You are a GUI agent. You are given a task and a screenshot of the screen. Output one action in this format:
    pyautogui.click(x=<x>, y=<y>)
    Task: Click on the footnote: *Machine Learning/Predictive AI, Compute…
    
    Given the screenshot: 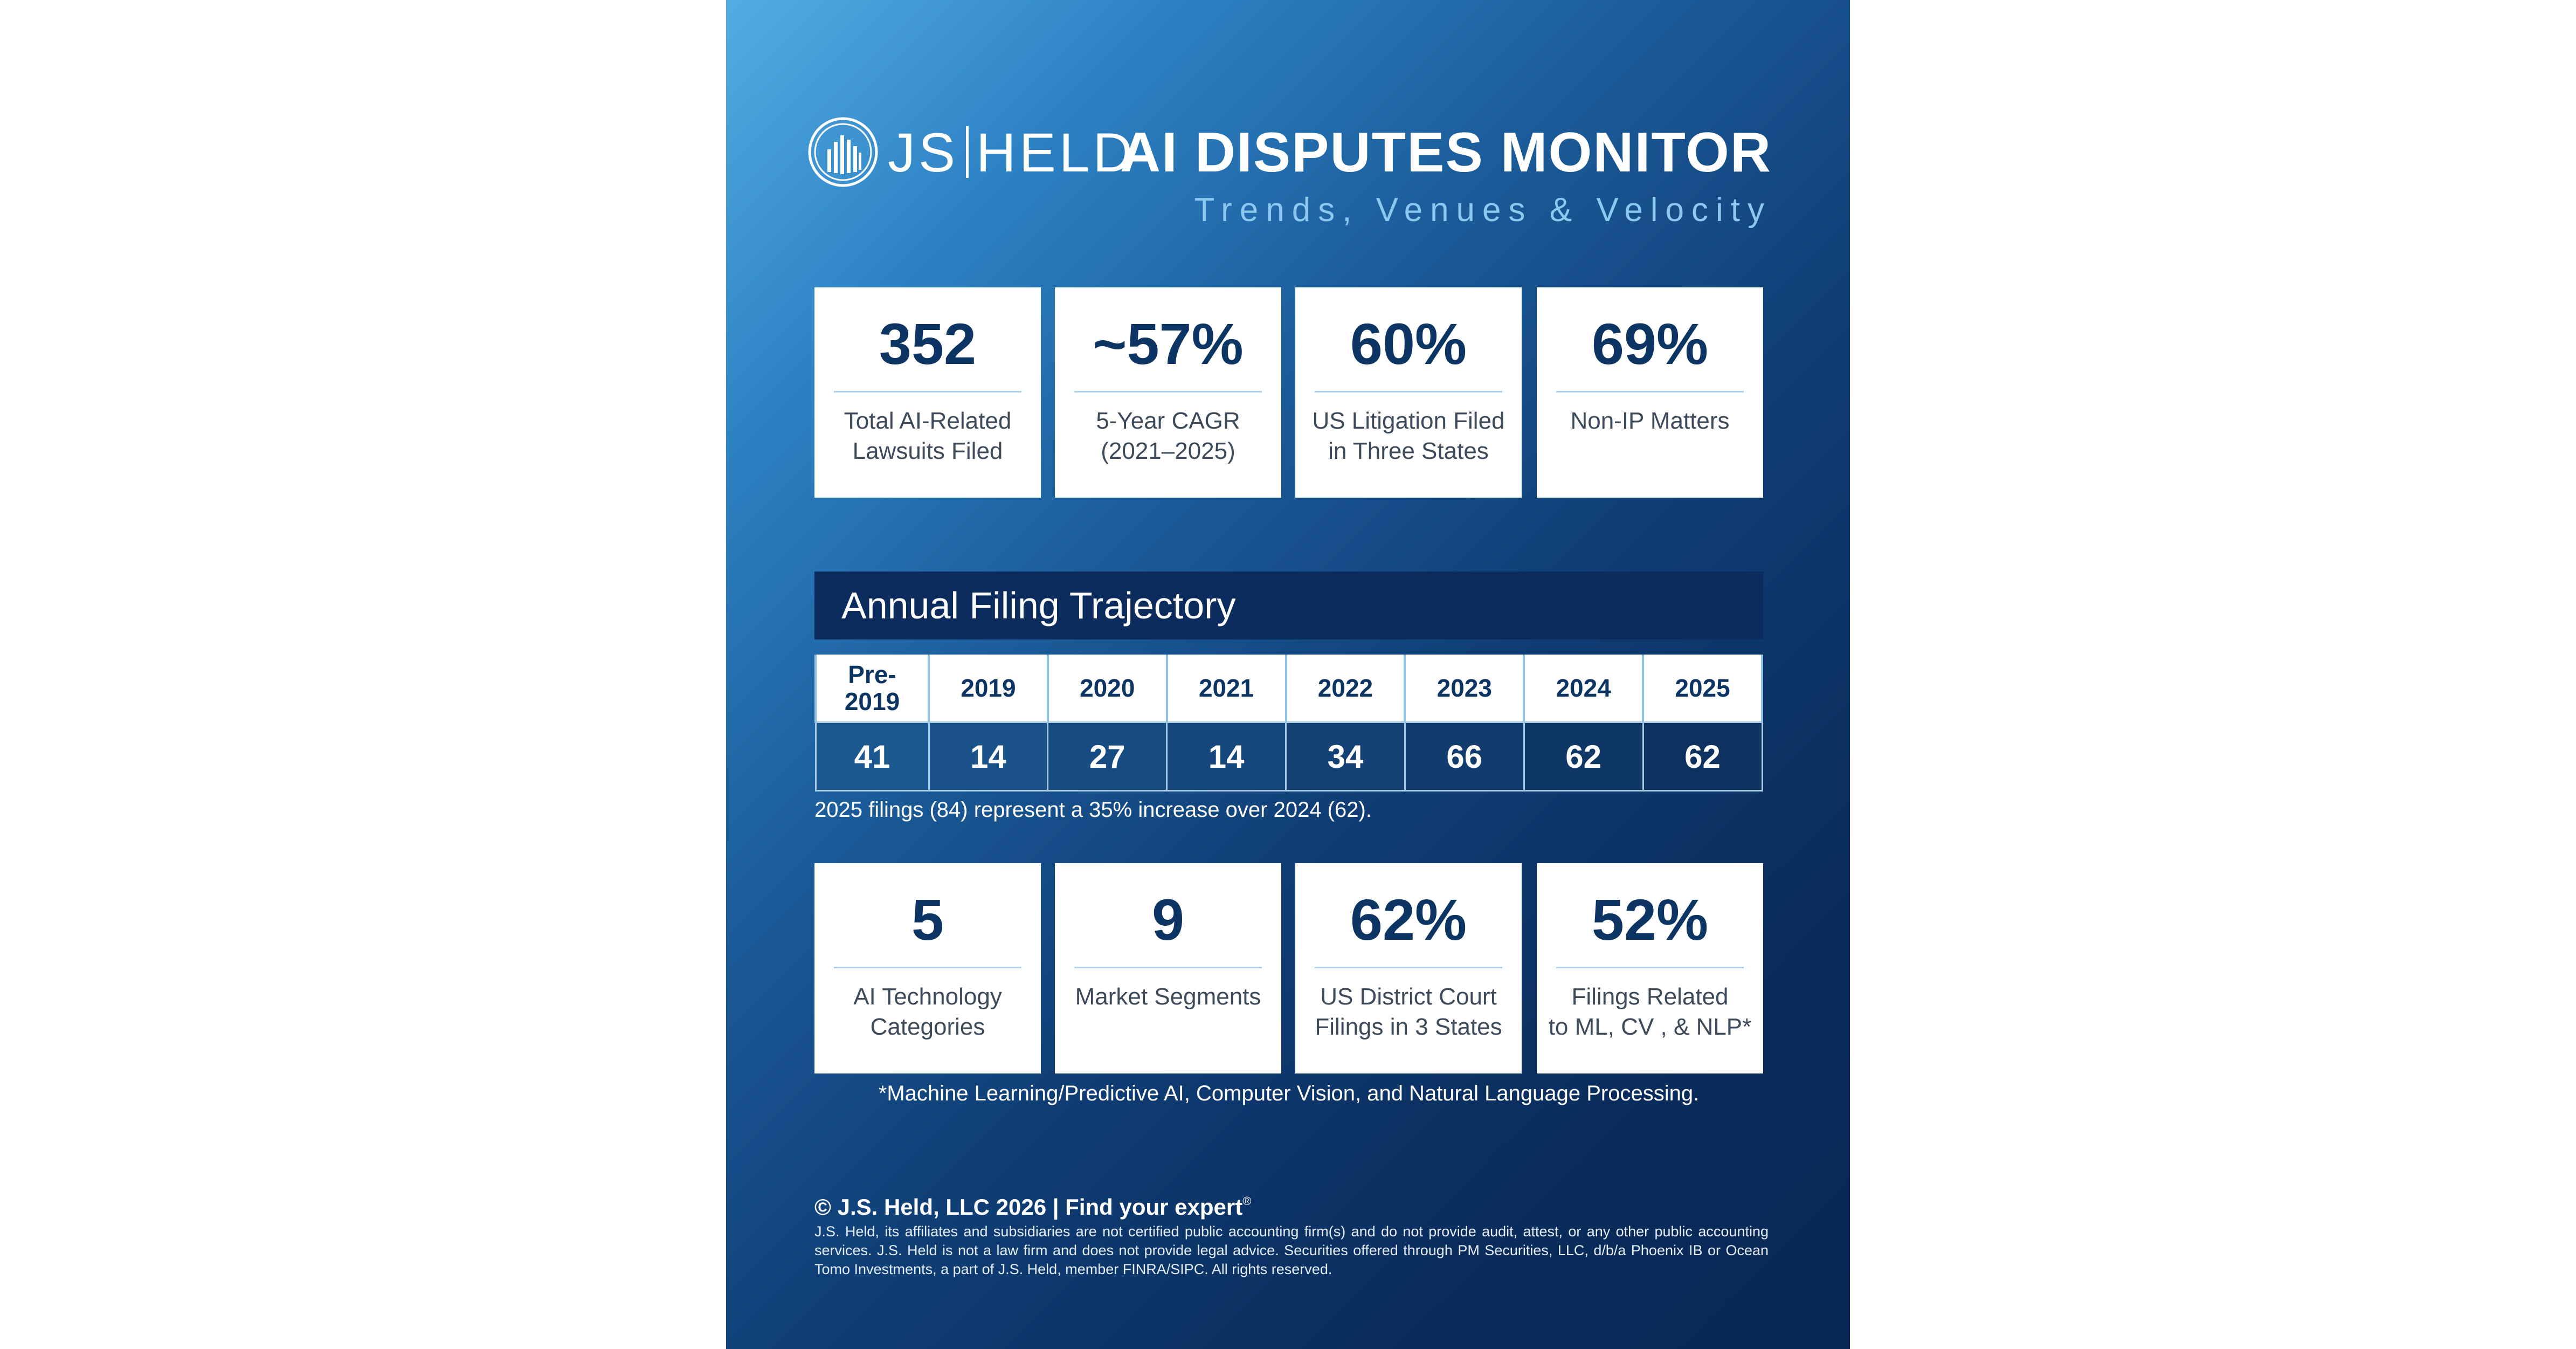 What is the action you would take?
    pyautogui.click(x=1289, y=1094)
    